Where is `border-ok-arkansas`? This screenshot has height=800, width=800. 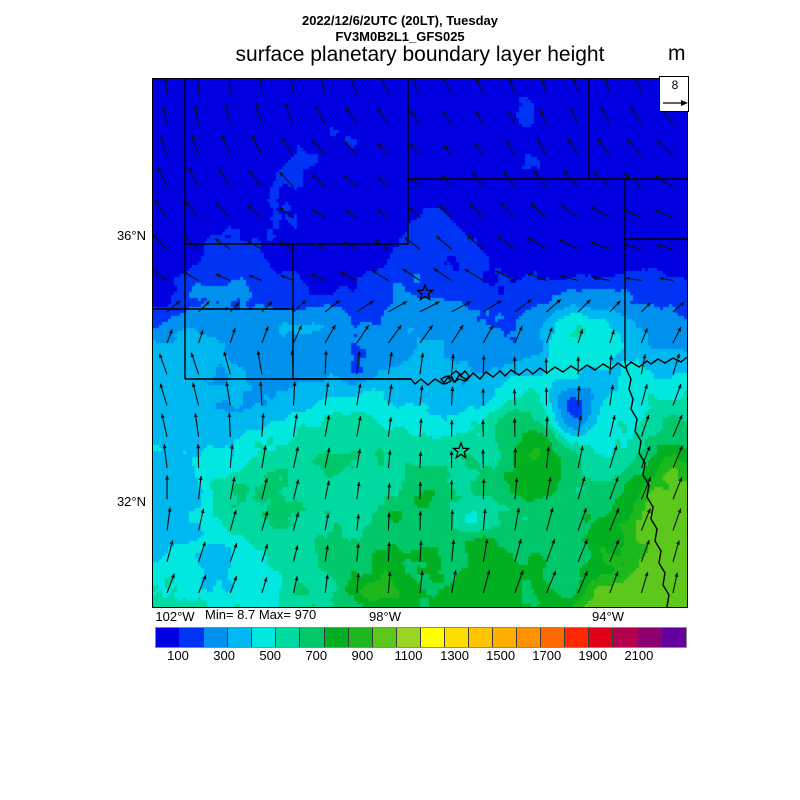
border-ok-arkansas is located at coordinates (655, 300).